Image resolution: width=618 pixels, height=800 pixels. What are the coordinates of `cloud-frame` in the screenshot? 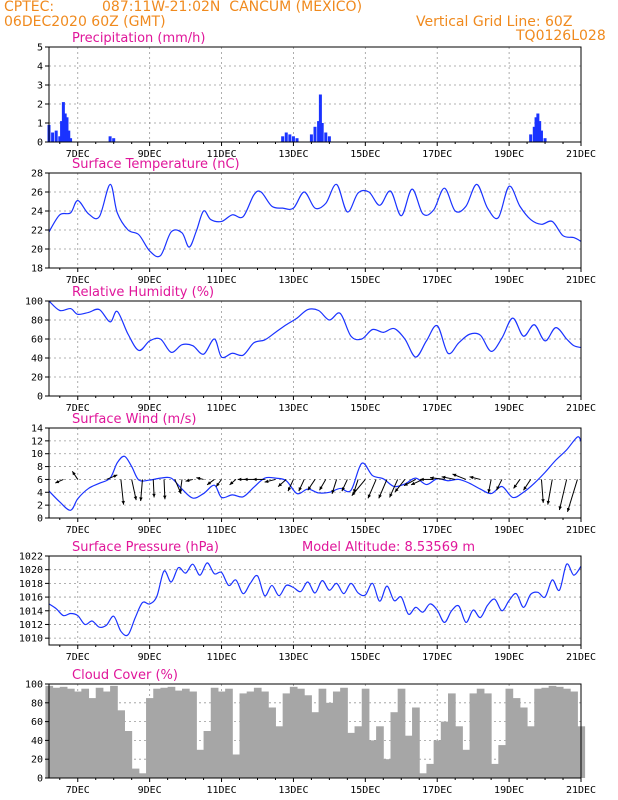 It's located at (315, 731).